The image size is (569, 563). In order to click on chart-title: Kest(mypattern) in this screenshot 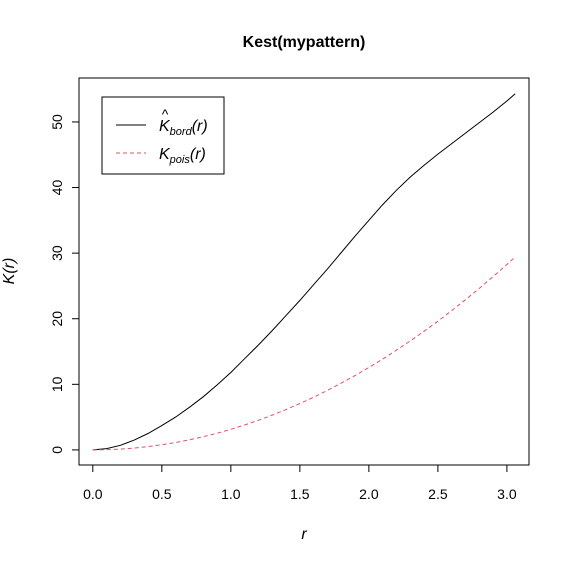, I will do `click(304, 42)`.